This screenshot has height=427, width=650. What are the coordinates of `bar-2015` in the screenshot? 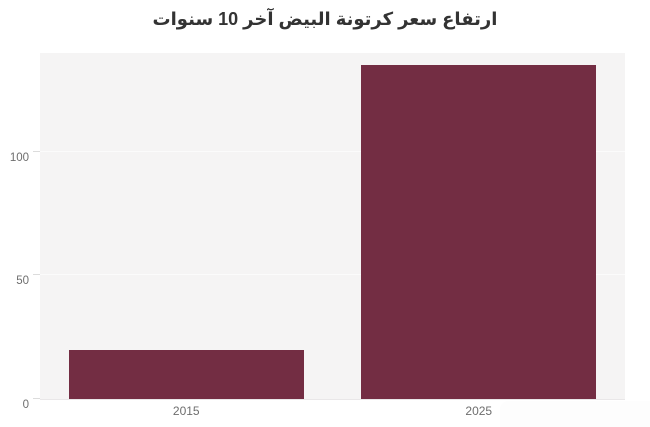 It's located at (186, 374).